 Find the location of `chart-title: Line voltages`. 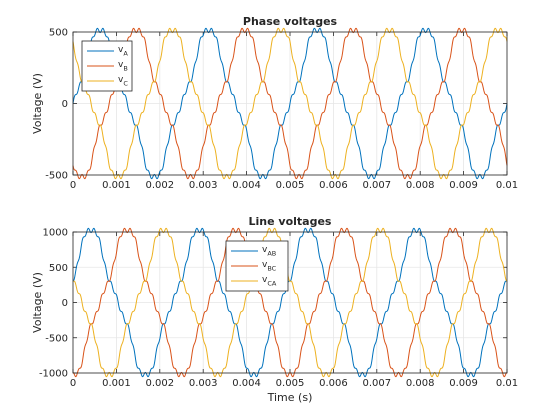

chart-title: Line voltages is located at coordinates (290, 221).